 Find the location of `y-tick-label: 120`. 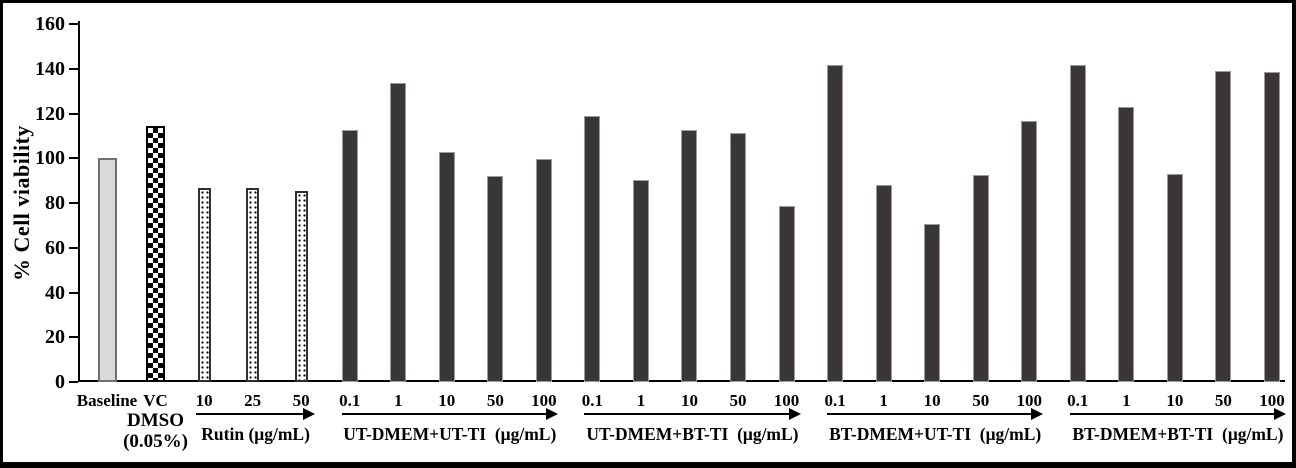

y-tick-label: 120 is located at coordinates (50, 113).